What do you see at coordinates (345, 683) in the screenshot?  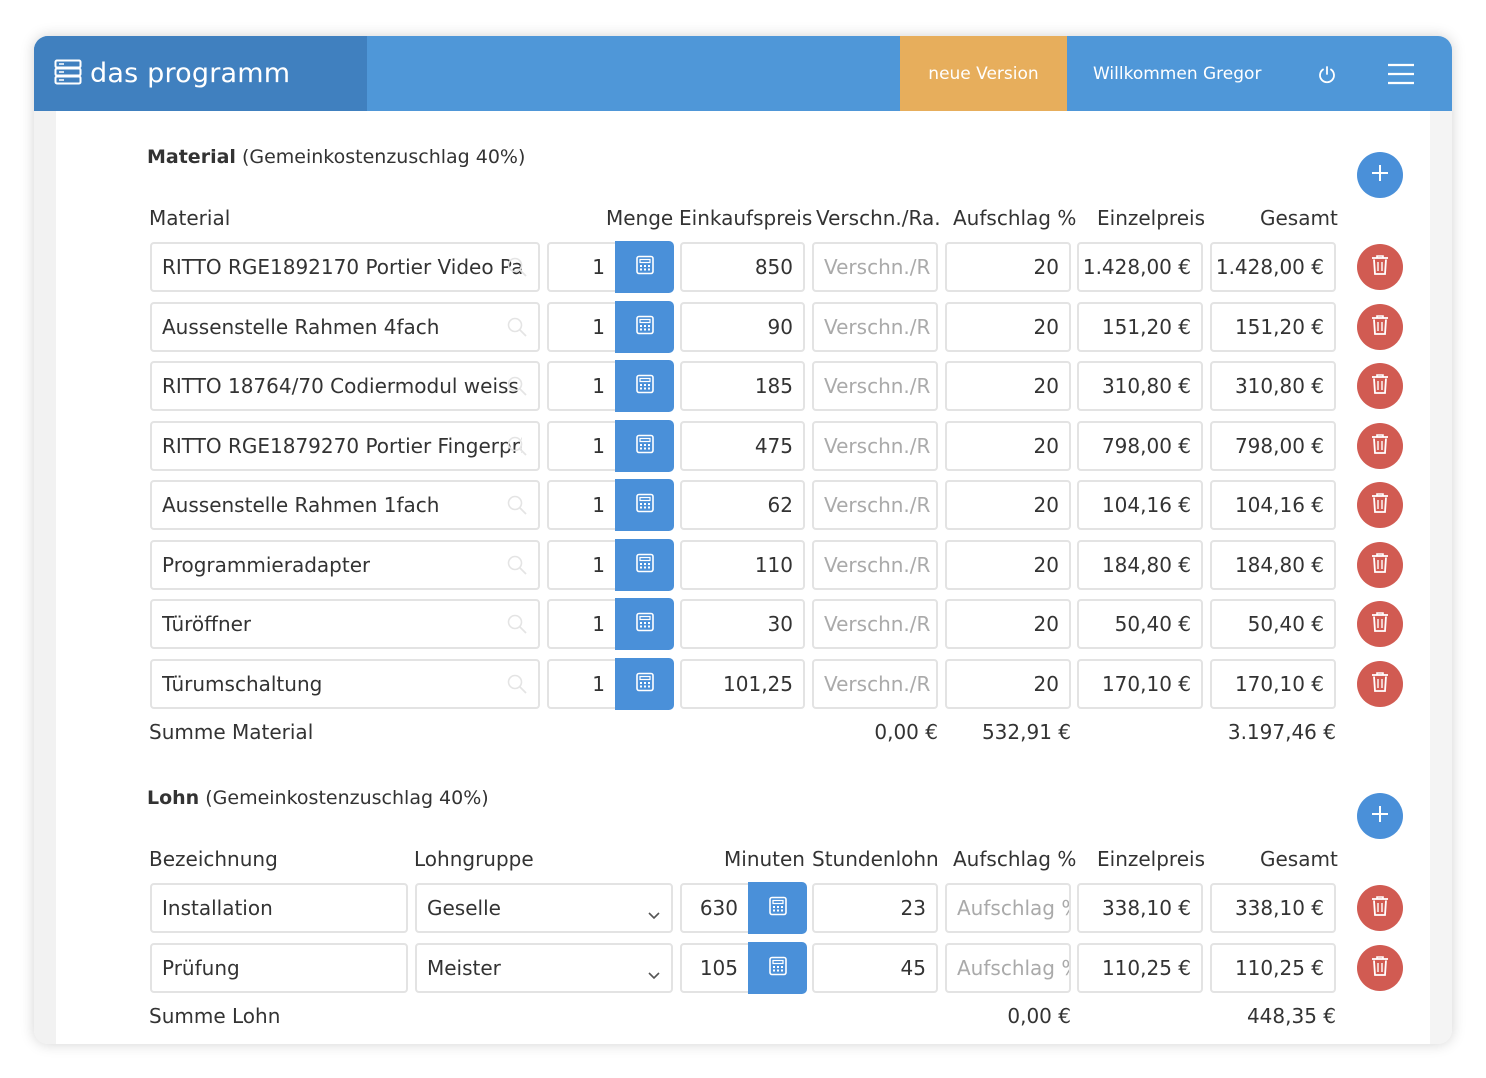 I see `material-name-input: Türumschaltung` at bounding box center [345, 683].